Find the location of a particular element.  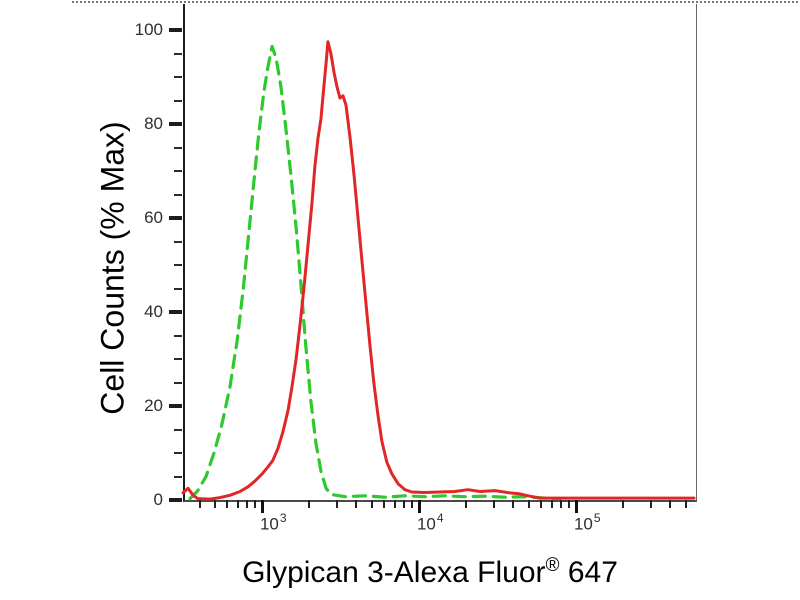

y-tick-label: 40 is located at coordinates (153, 311).